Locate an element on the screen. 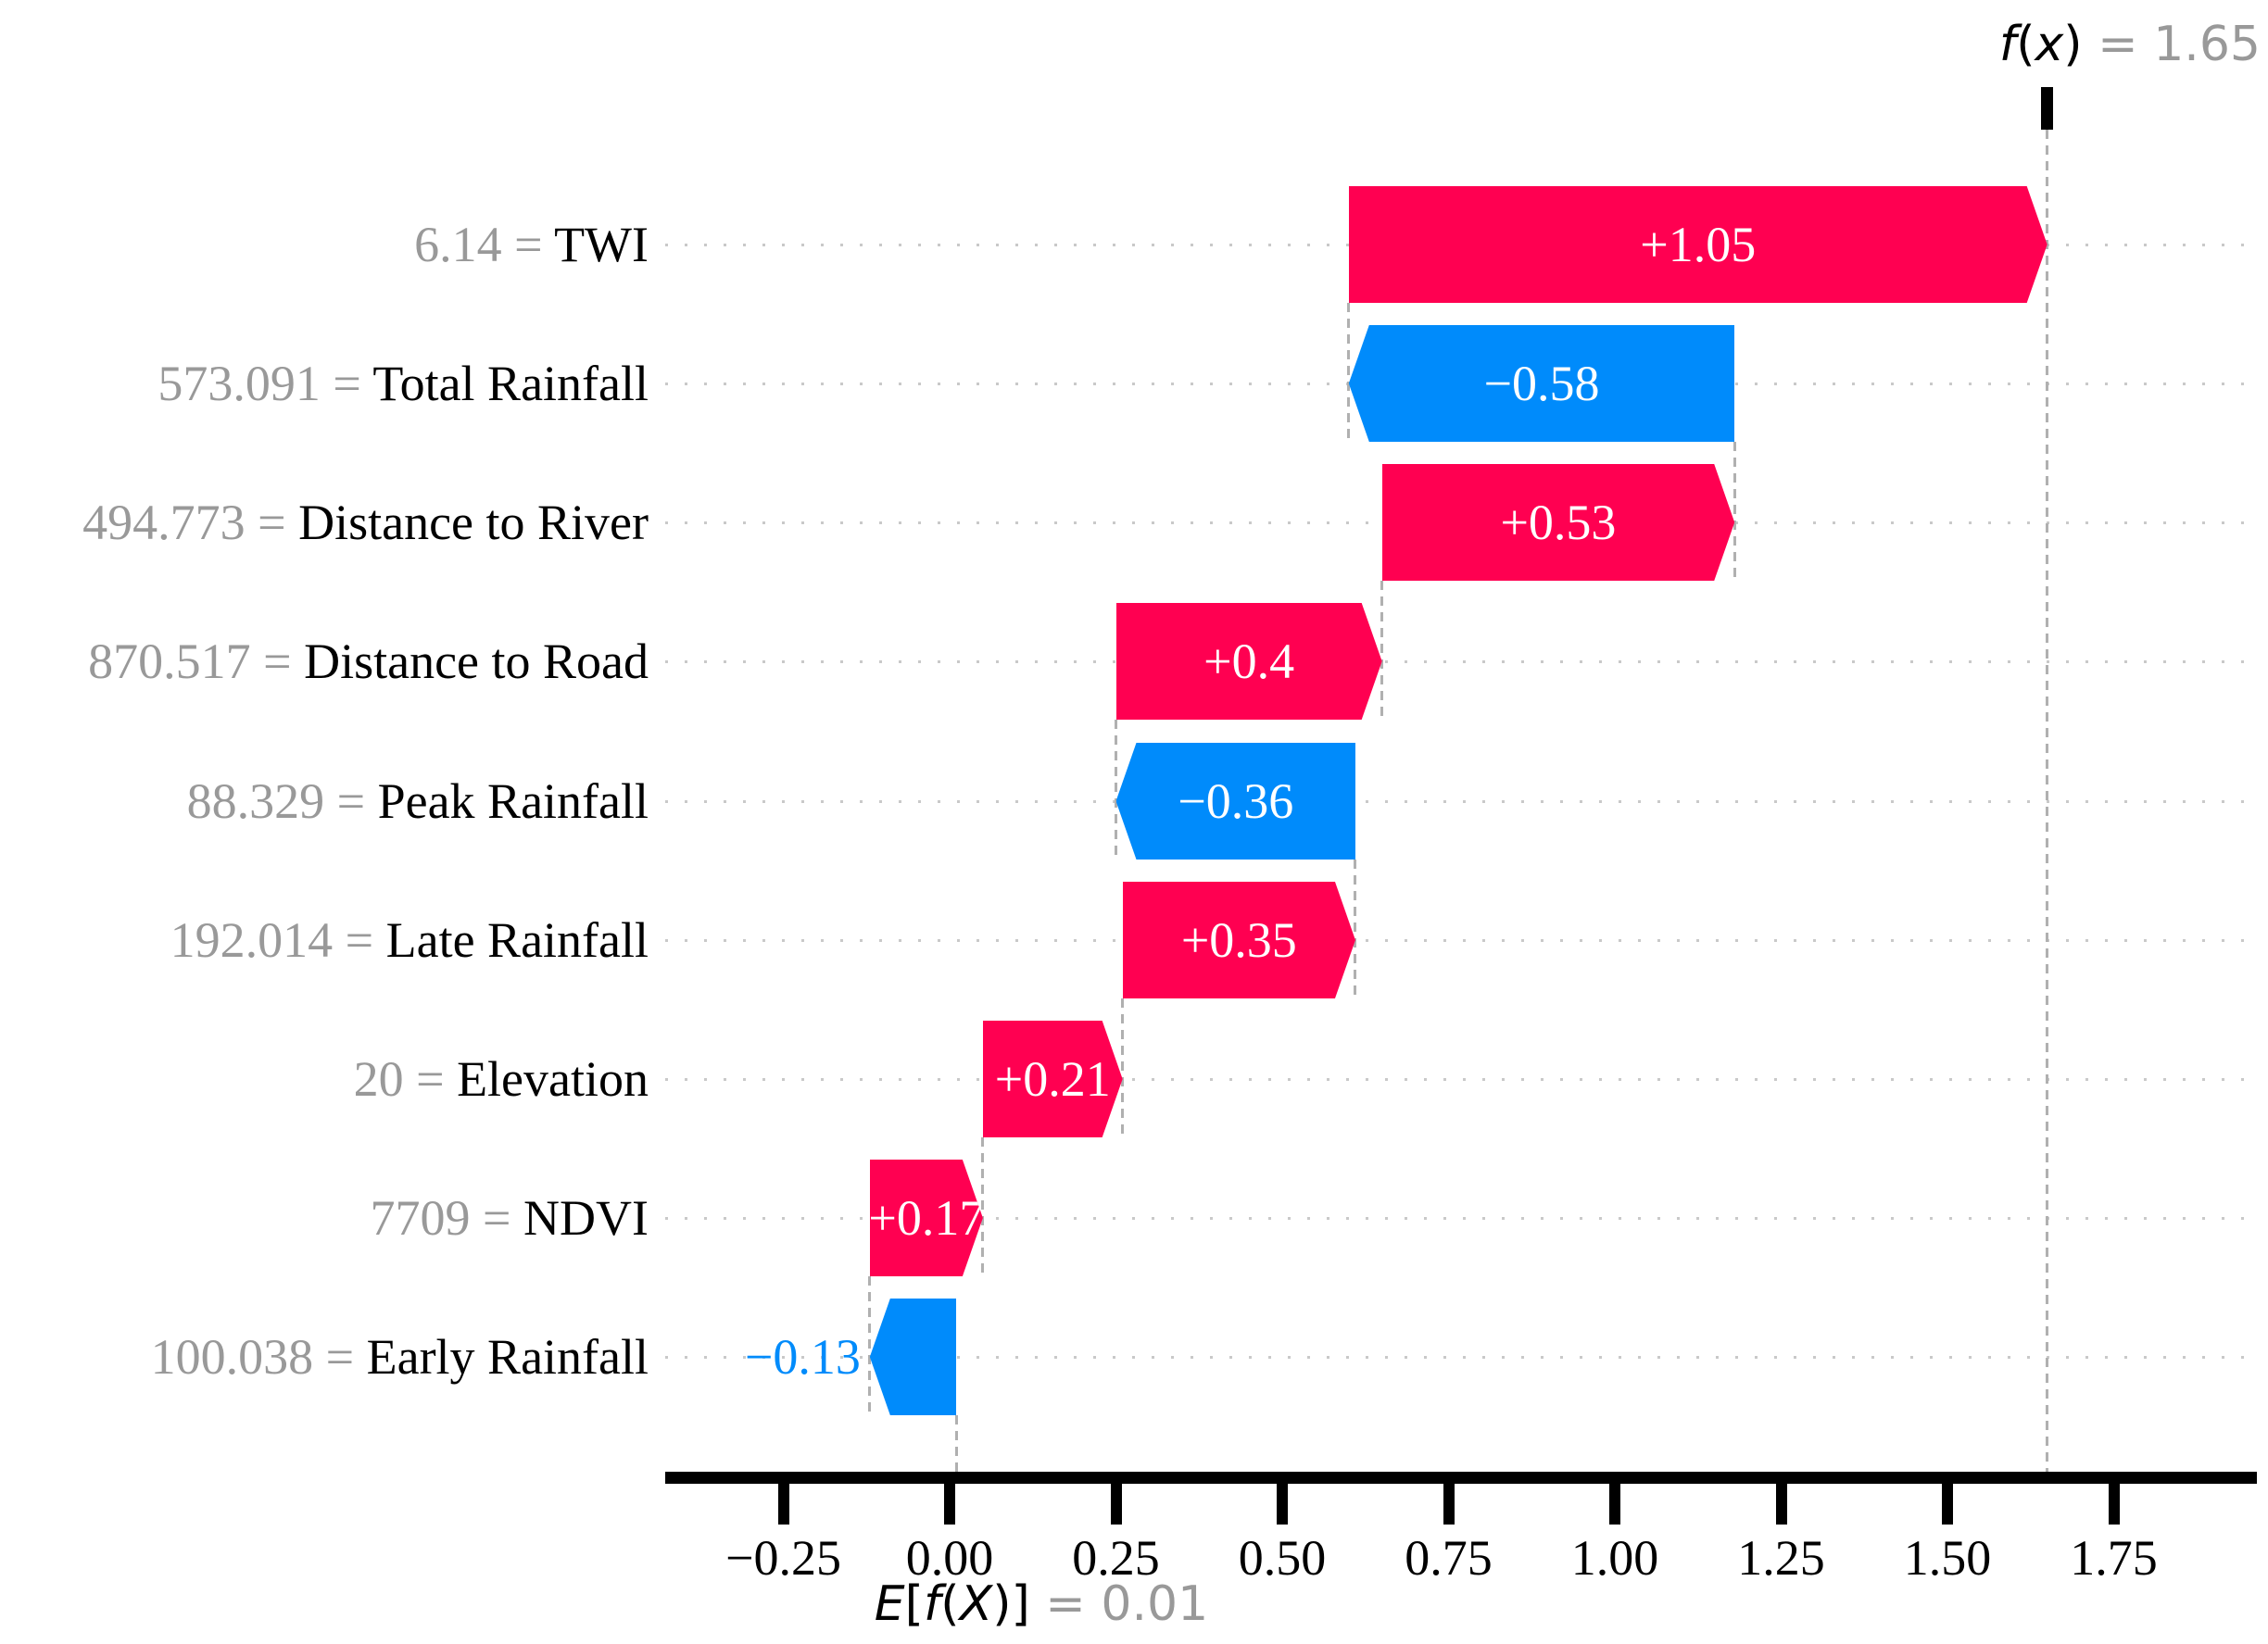 Image resolution: width=2268 pixels, height=1644 pixels. x-axis-tick-label: 1.25 is located at coordinates (1781, 1558).